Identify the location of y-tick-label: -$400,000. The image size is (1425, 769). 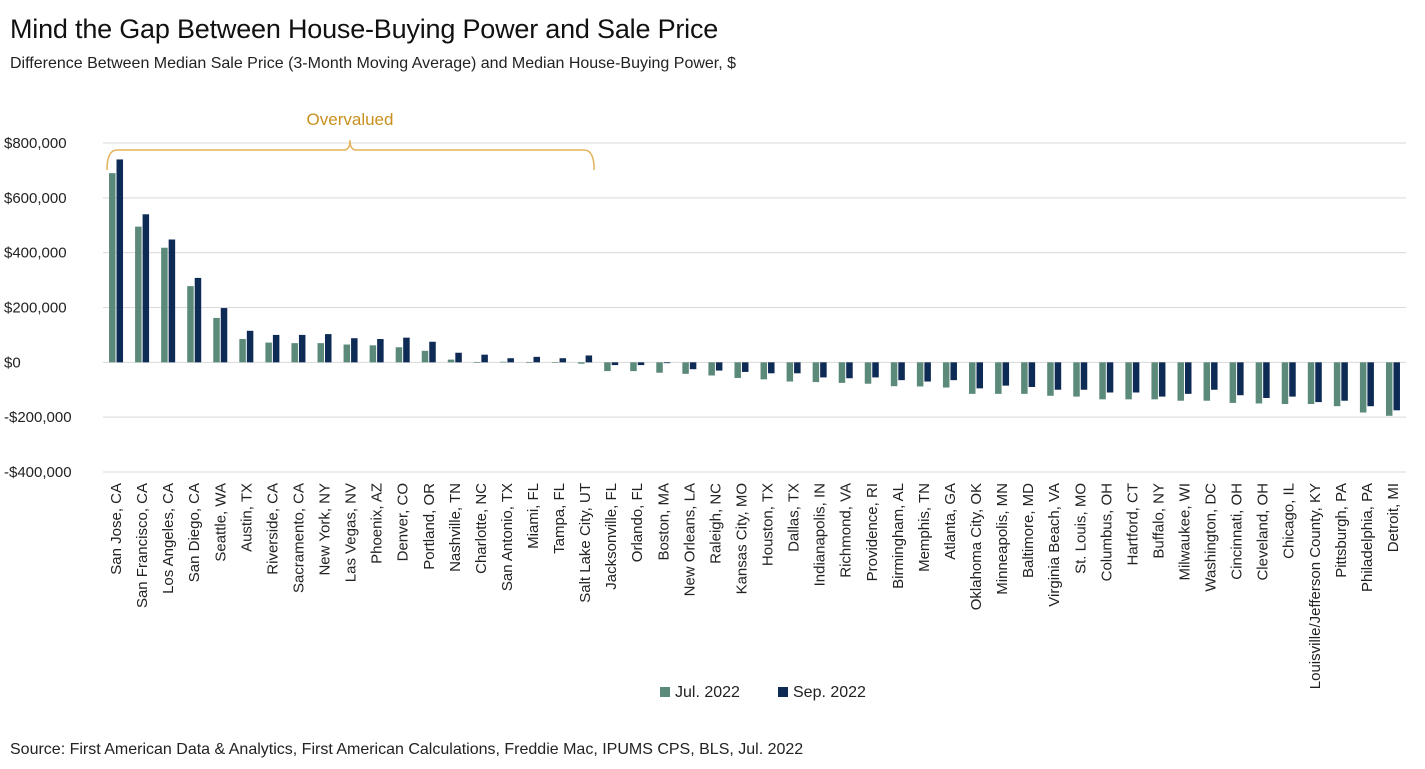
(38, 472).